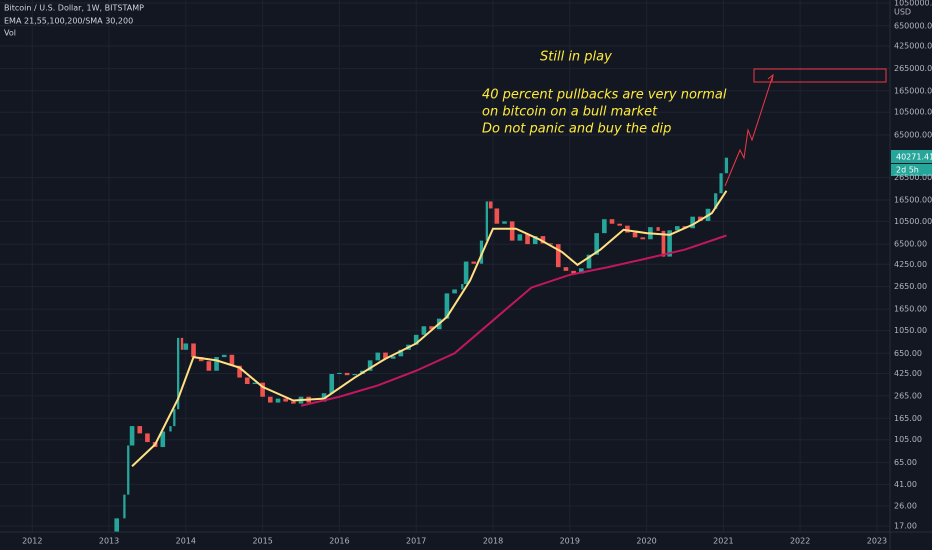 The image size is (932, 550). I want to click on countdown-box, so click(911, 170).